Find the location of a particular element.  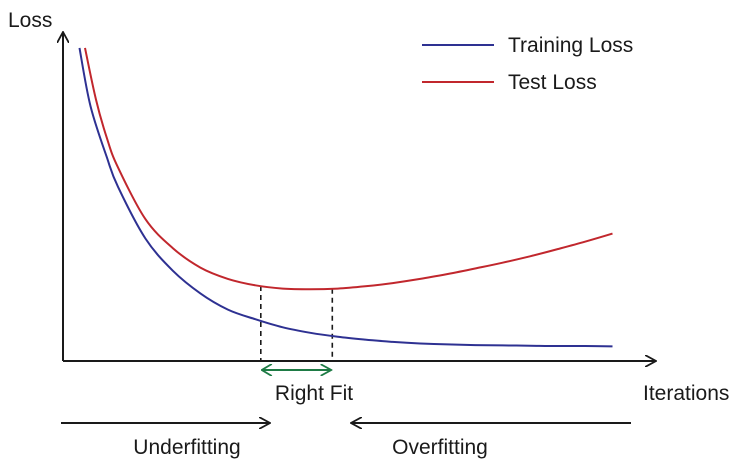

underfitting-label: Underfitting is located at coordinates (186, 447).